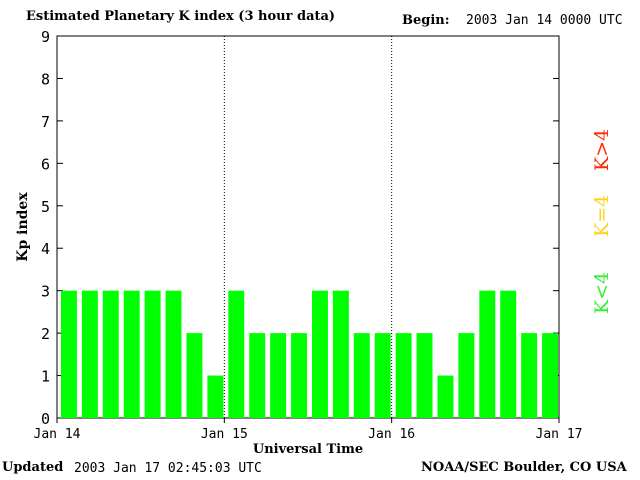 Image resolution: width=640 pixels, height=480 pixels. Describe the element at coordinates (45, 122) in the screenshot. I see `y-tick-label: 7` at that location.